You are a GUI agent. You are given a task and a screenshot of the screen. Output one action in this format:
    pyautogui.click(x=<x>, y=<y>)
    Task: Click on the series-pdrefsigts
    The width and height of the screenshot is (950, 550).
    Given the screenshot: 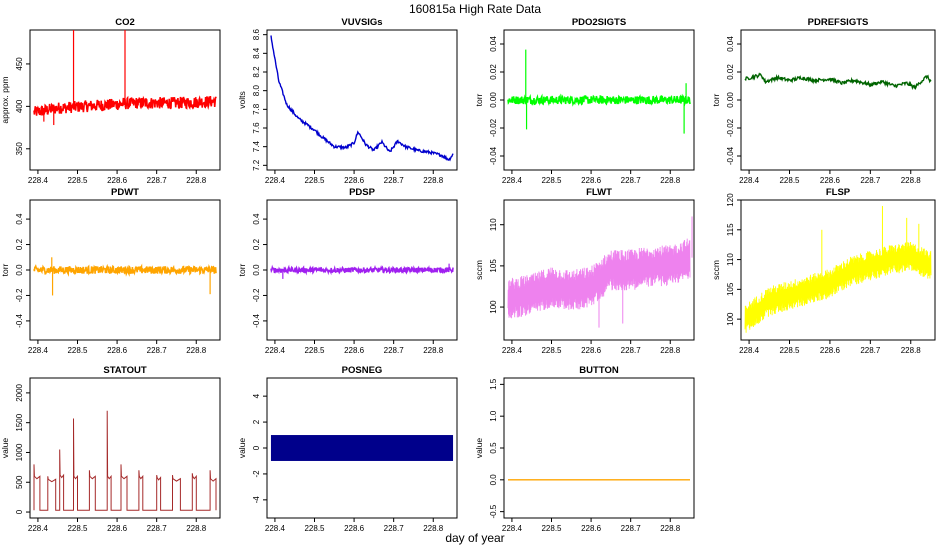 What is the action you would take?
    pyautogui.click(x=838, y=81)
    